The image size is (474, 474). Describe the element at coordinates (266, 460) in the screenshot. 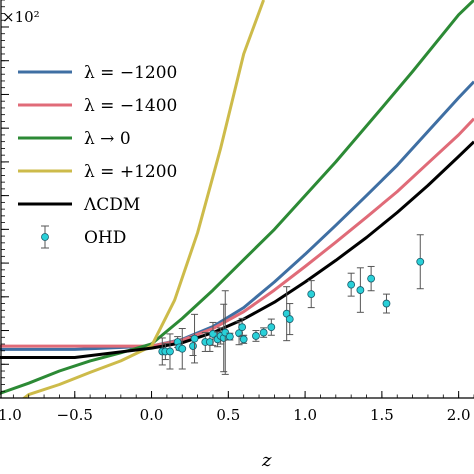

I see `x-axis-label: z` at that location.